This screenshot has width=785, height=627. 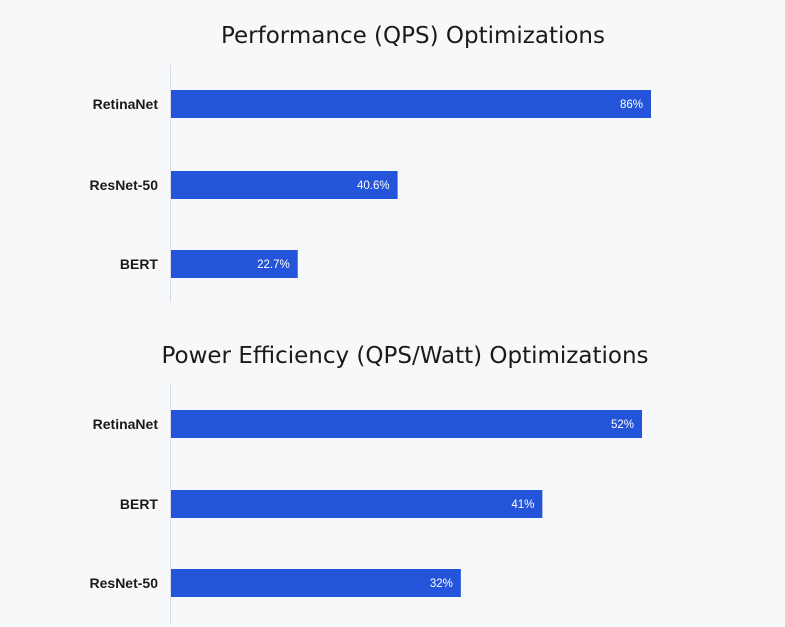 I want to click on performance-chart-title: Performance (QPS) Optimizations, so click(x=413, y=36).